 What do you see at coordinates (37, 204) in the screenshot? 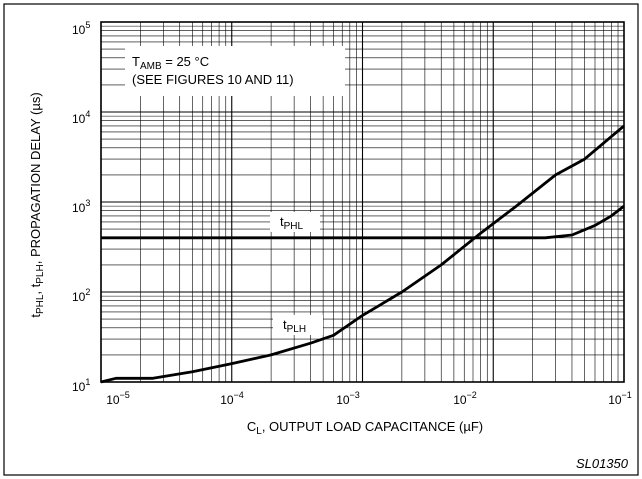
I see `y-axis-label: tPHL, tPLH, PROPAGATION DELAY (µs)` at bounding box center [37, 204].